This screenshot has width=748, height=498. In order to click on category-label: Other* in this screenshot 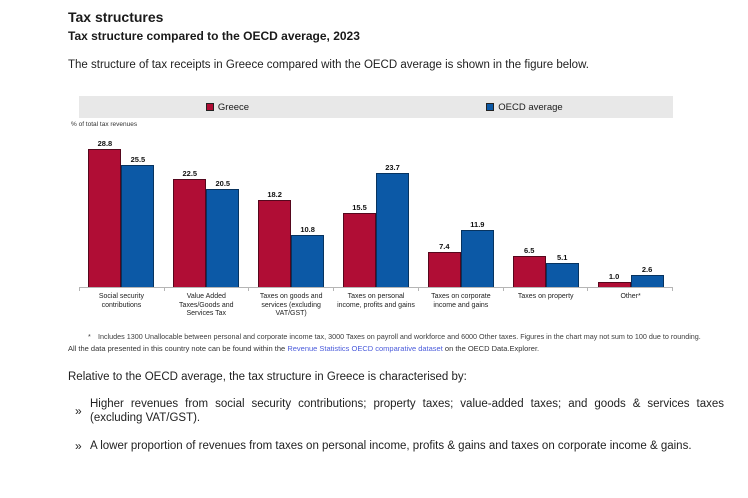, I will do `click(630, 296)`.